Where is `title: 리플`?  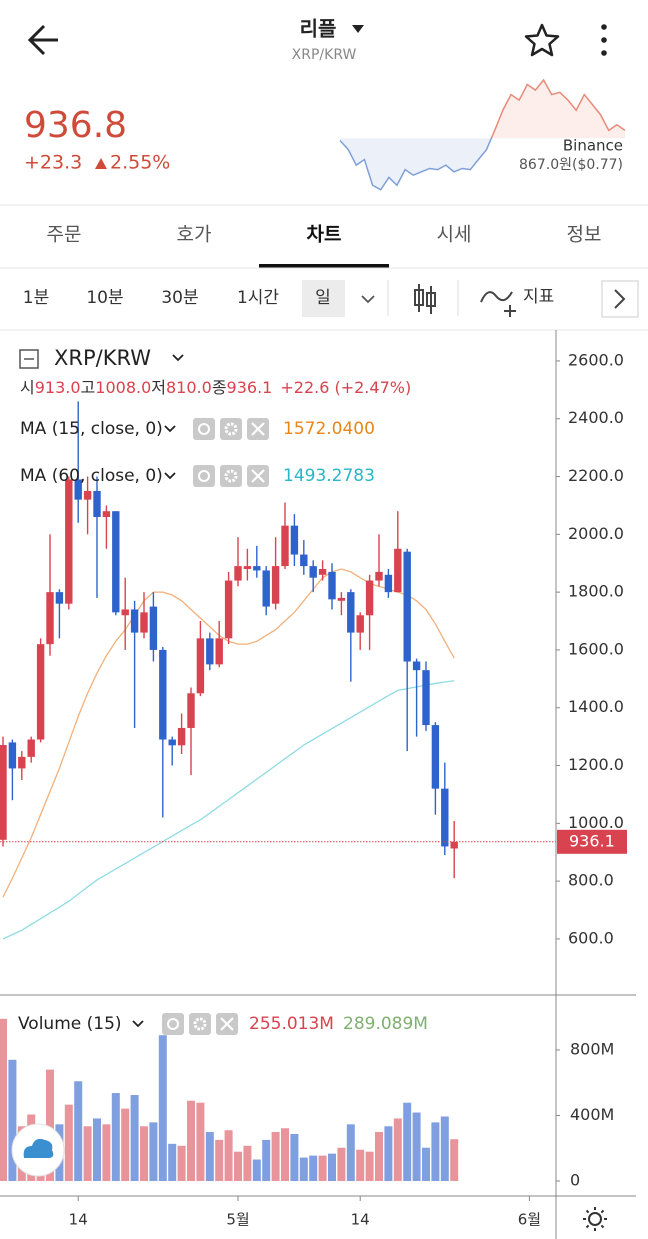
title: 리플 is located at coordinates (318, 29).